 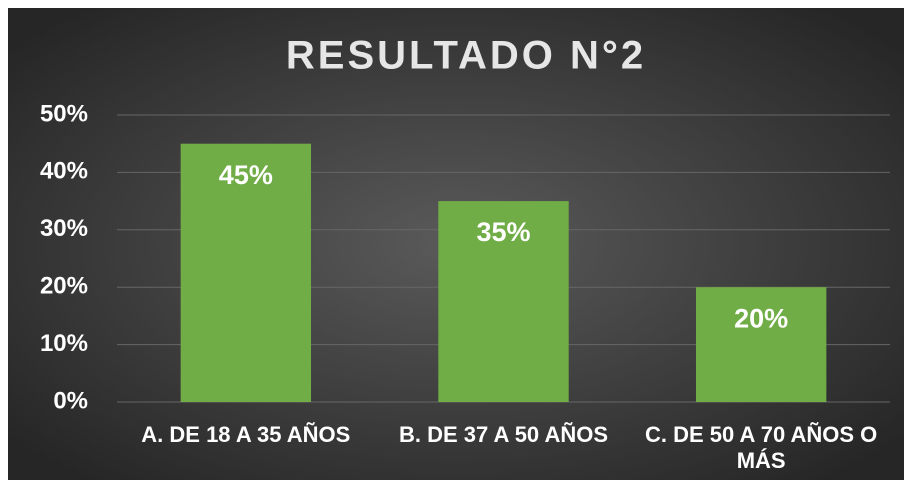 I want to click on y-tick-label: 40%, so click(x=64, y=171).